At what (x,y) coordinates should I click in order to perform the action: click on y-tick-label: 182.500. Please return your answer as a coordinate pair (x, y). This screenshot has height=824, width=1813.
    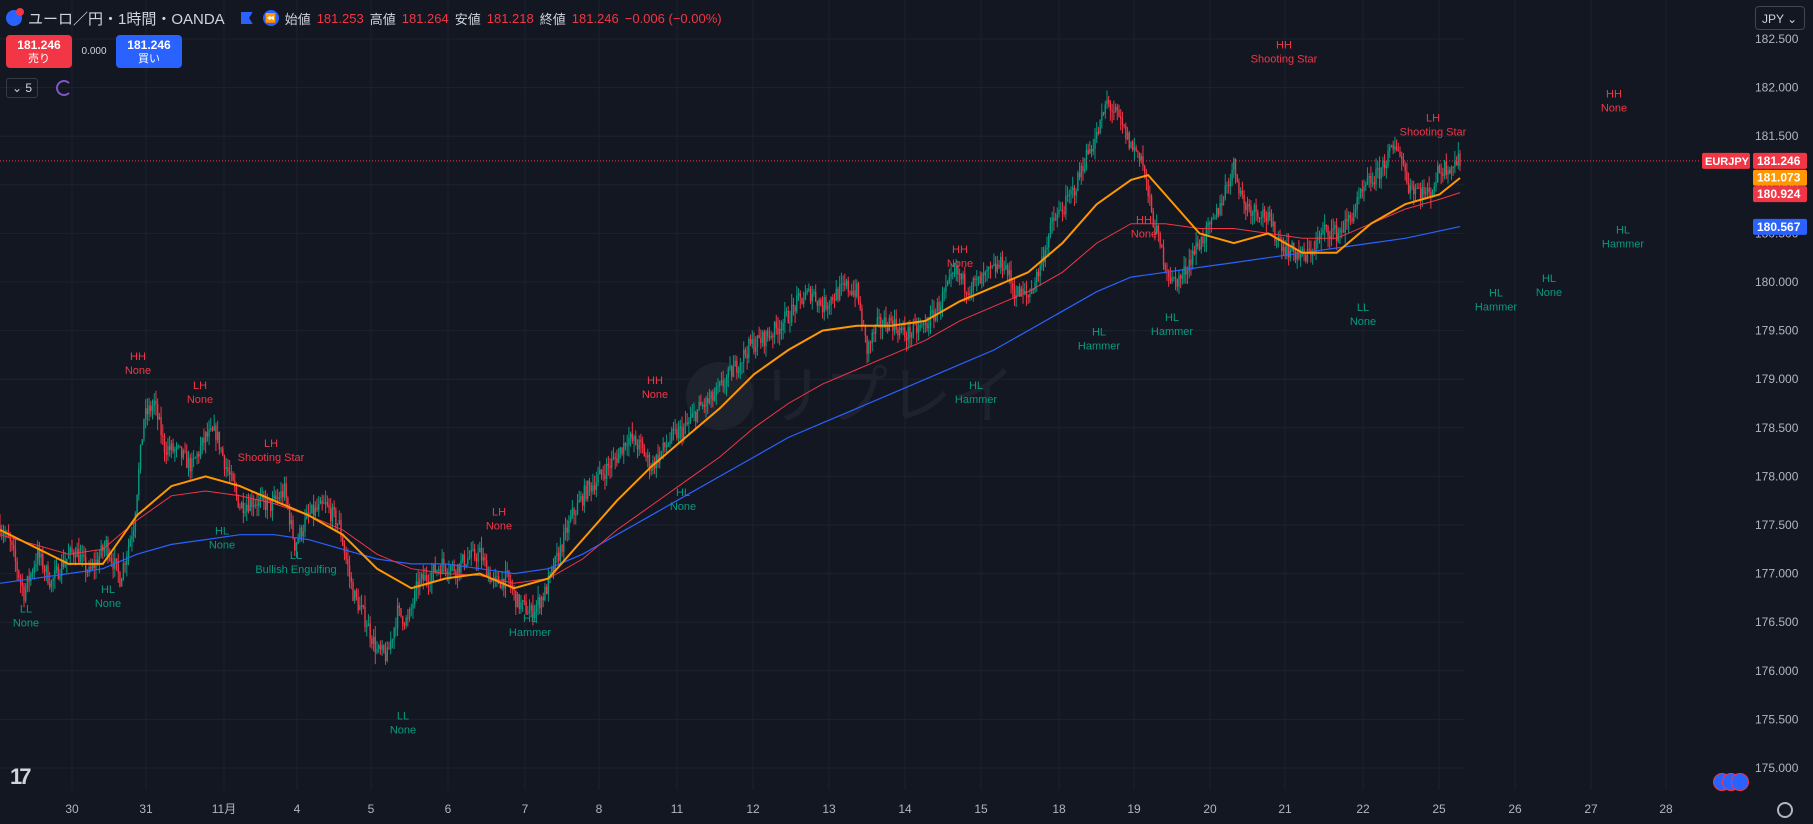
    Looking at the image, I should click on (1777, 39).